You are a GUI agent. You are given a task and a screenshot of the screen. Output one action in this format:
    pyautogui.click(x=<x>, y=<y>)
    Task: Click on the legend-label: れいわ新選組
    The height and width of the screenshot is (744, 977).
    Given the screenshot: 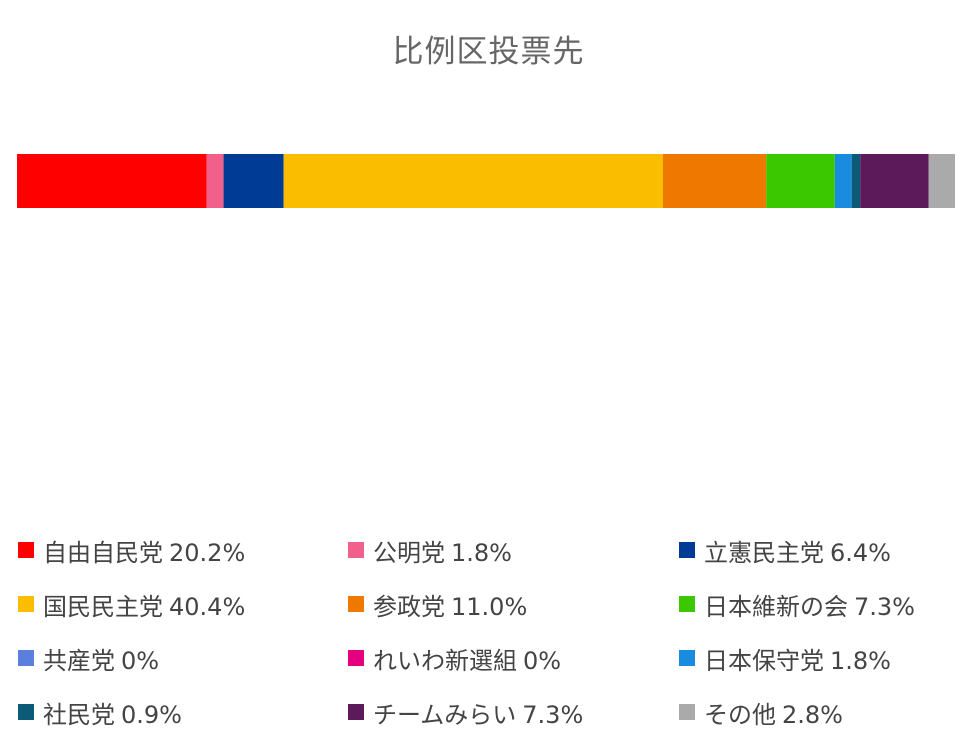 What is the action you would take?
    pyautogui.click(x=445, y=660)
    